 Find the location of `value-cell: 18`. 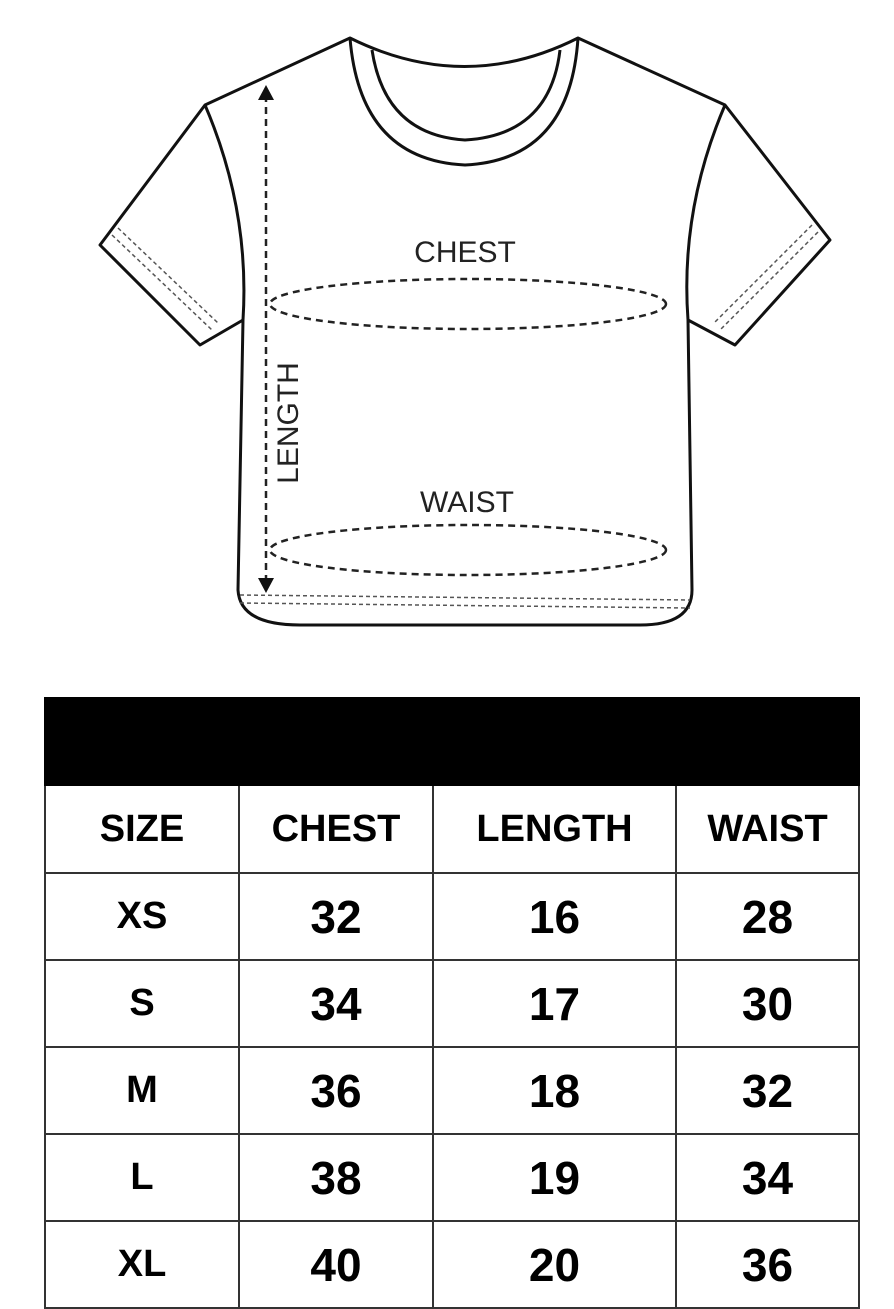

value-cell: 18 is located at coordinates (554, 1090).